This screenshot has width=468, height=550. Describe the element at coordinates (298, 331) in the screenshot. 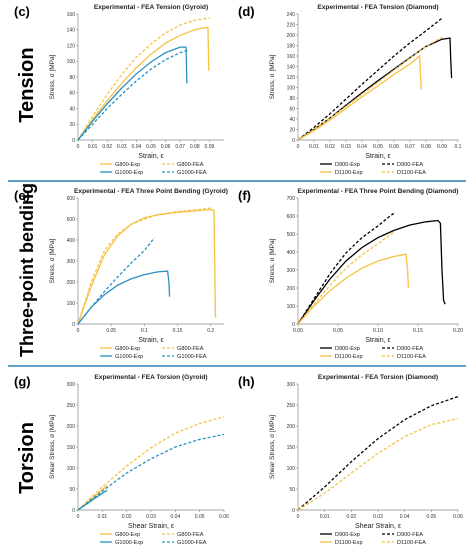

I see `x-tick-label: 0.00` at that location.